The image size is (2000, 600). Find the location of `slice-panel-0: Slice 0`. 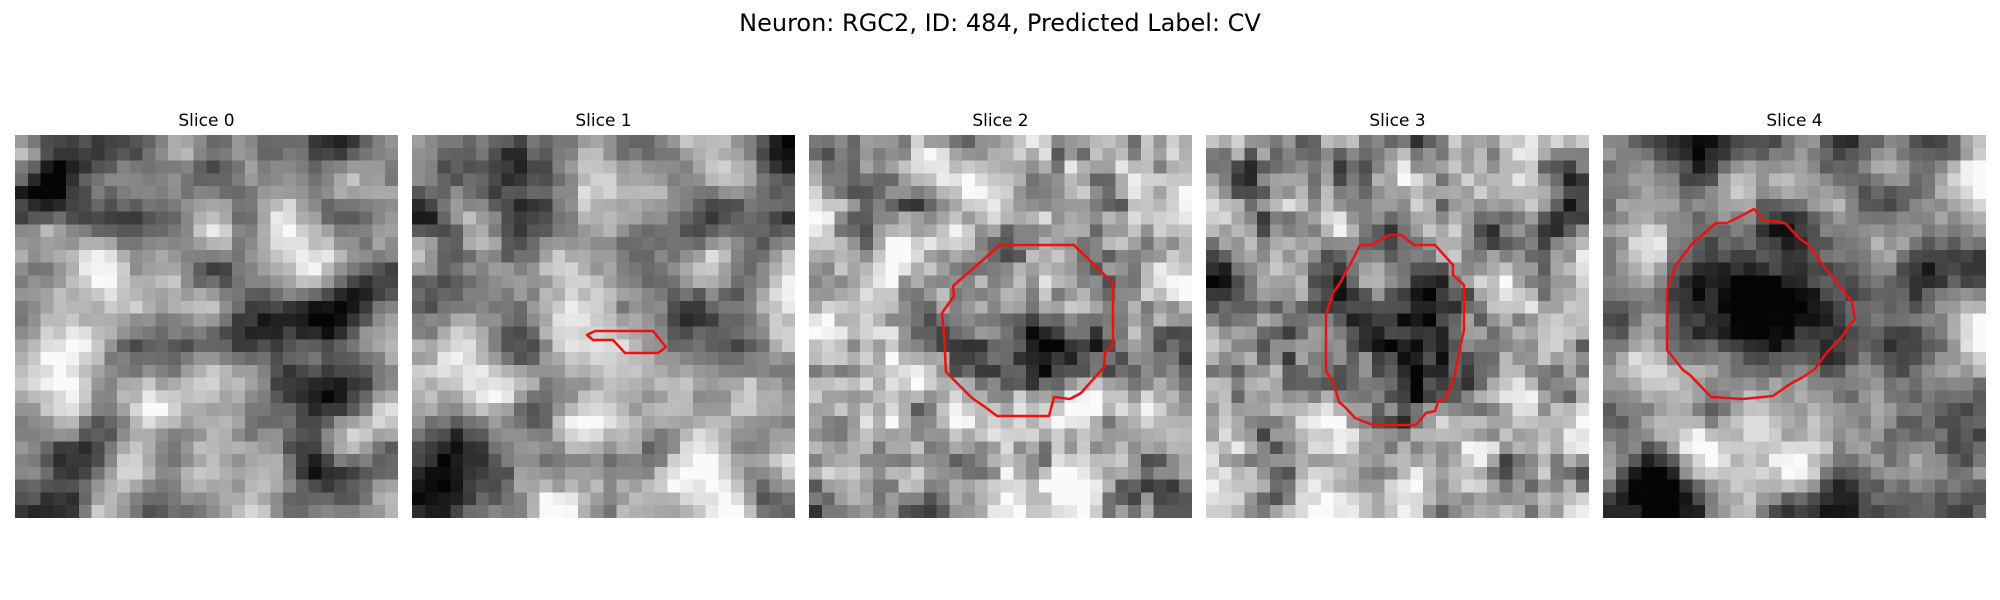

slice-panel-0: Slice 0 is located at coordinates (206, 314).